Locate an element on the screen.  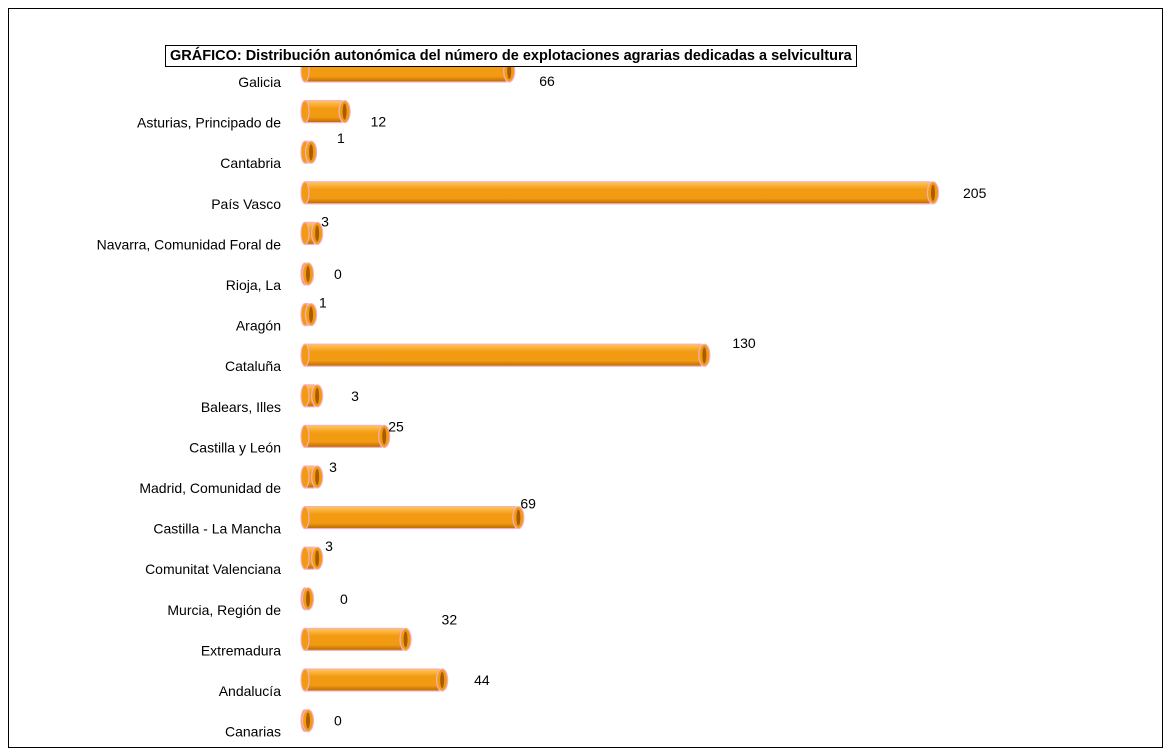
value-label: 44 is located at coordinates (482, 680).